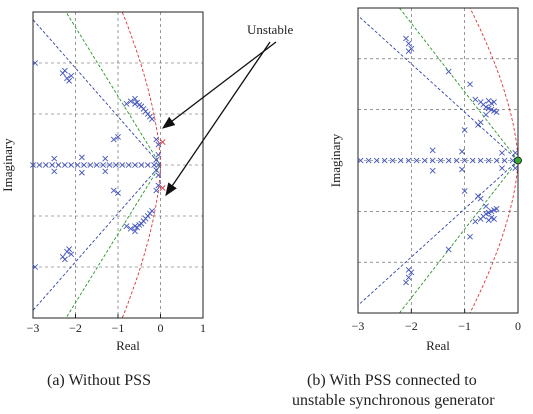 This screenshot has height=414, width=533. I want to click on x-tick-label: 1, so click(203, 328).